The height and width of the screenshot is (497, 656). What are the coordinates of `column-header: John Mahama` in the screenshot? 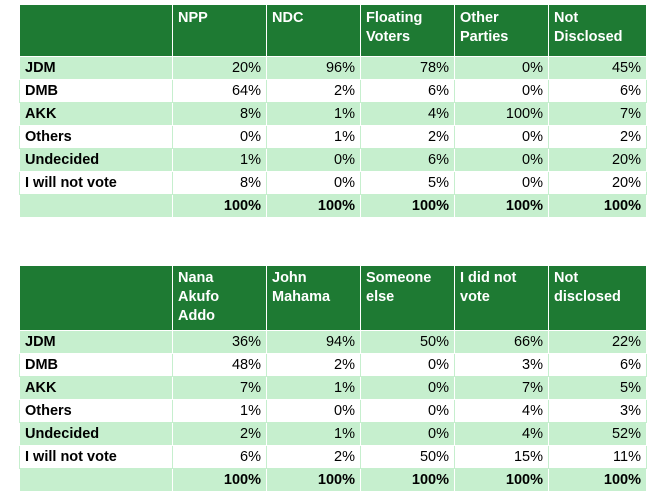 It's located at (313, 298).